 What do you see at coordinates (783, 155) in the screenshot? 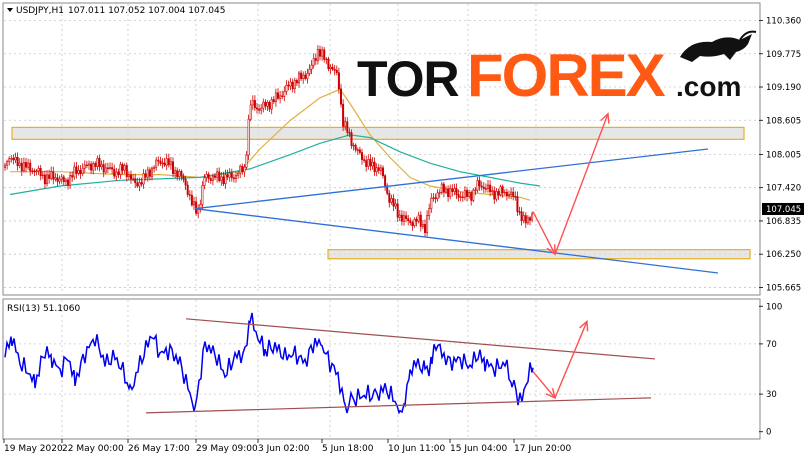
I see `price-tick-label: 108.005` at bounding box center [783, 155].